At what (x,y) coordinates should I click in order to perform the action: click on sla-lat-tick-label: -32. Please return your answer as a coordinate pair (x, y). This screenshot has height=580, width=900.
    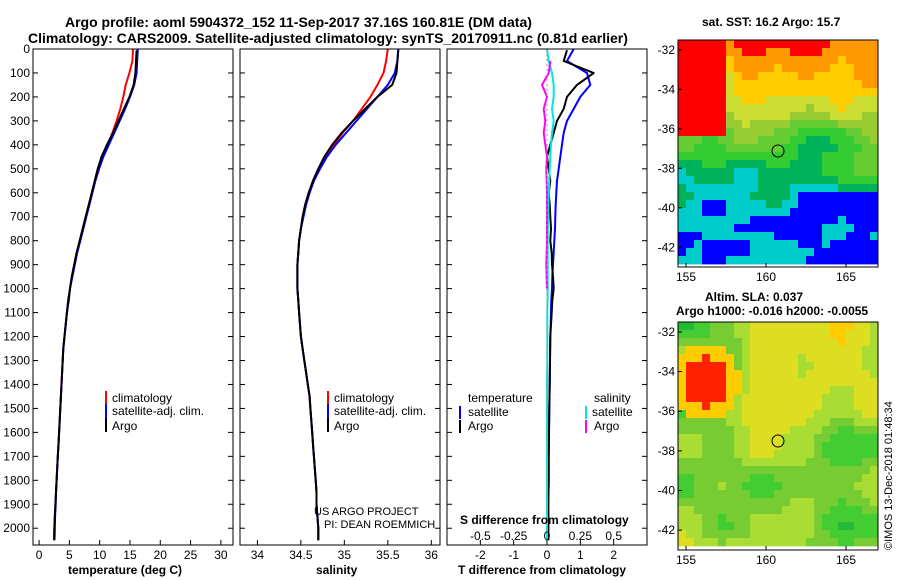
    Looking at the image, I should click on (667, 332).